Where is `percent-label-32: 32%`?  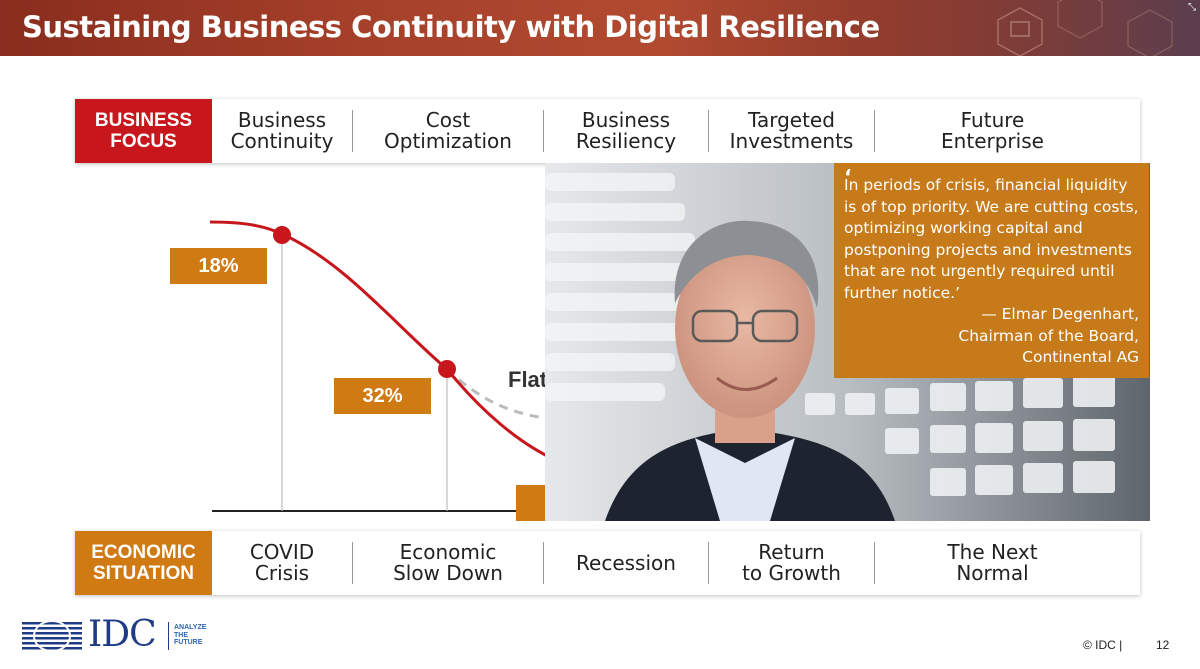
percent-label-32: 32% is located at coordinates (382, 396).